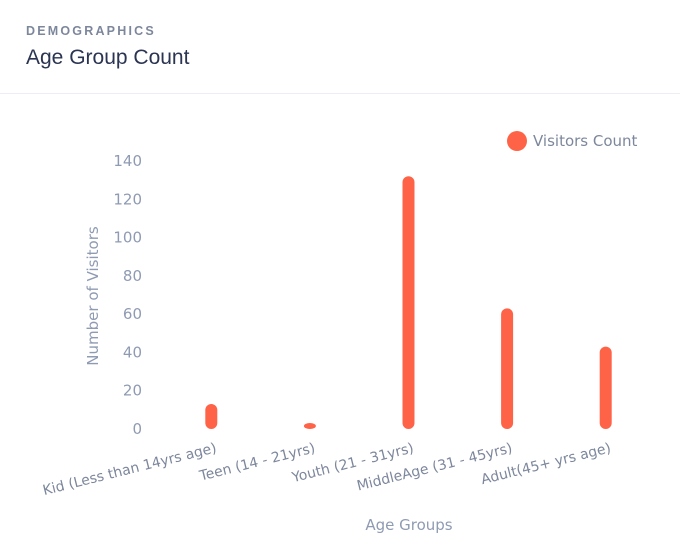 The width and height of the screenshot is (680, 557). I want to click on chart-title: Age Group Count, so click(108, 57).